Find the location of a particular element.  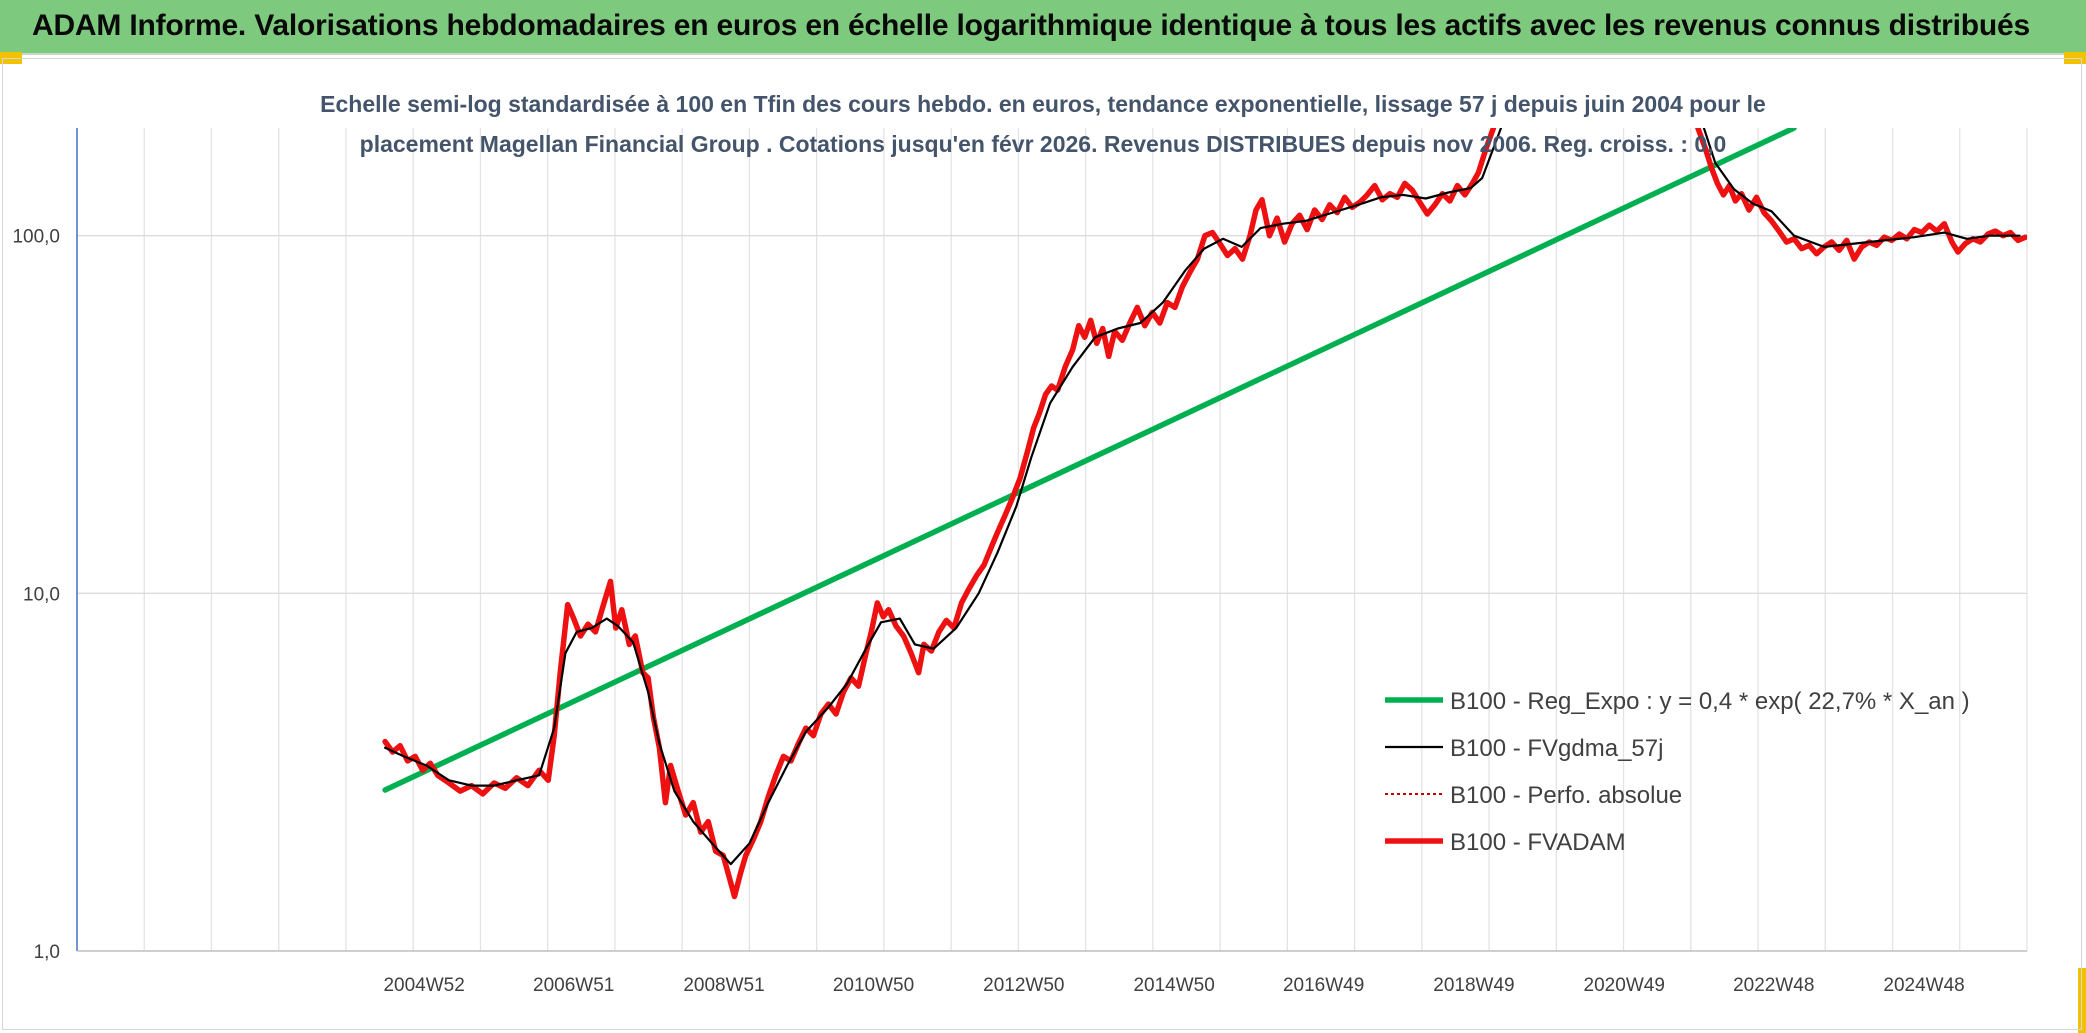

fvadam-line-after-gap is located at coordinates (1861, 195).